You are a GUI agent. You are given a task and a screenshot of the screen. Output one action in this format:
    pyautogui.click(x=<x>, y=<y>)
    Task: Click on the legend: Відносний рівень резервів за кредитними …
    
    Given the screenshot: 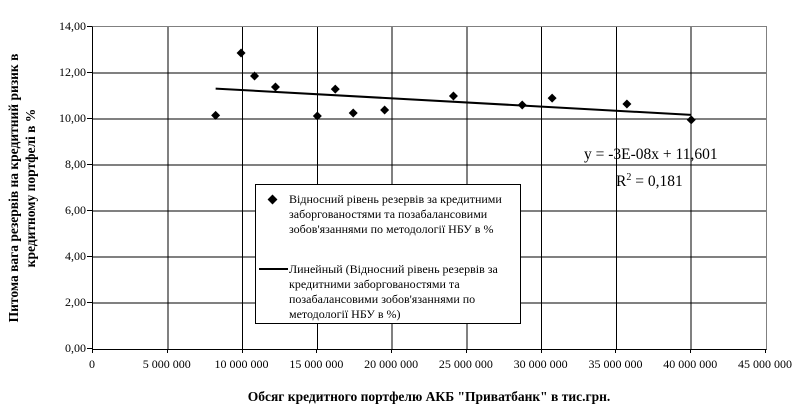 What is the action you would take?
    pyautogui.click(x=388, y=254)
    